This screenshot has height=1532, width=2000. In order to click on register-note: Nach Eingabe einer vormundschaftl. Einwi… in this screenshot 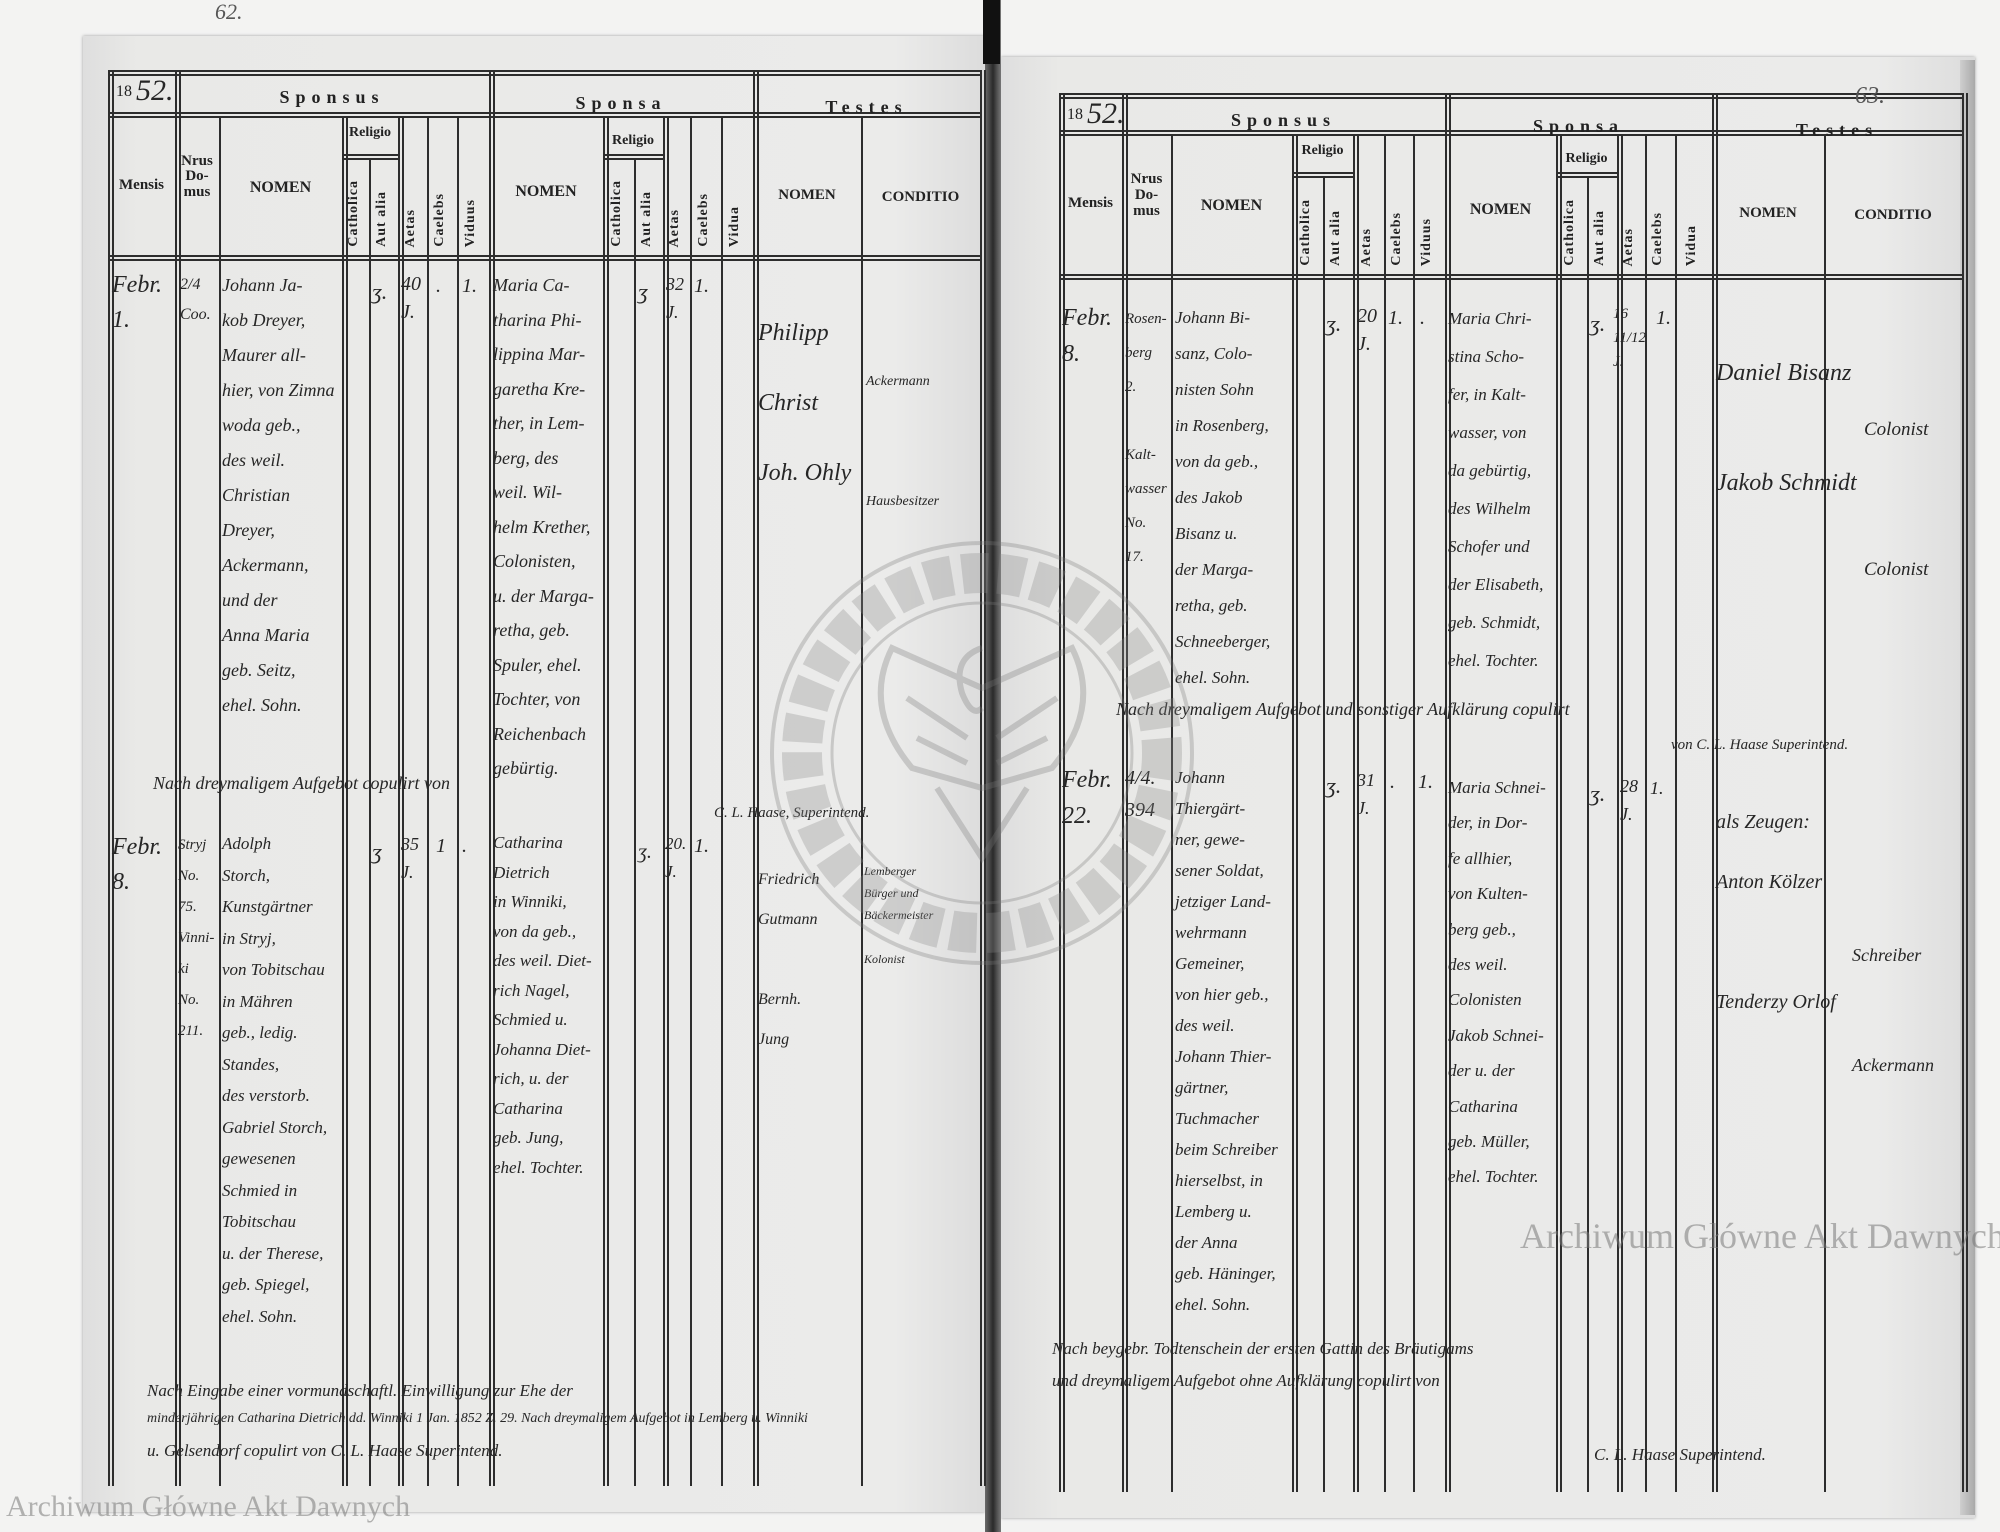, I will do `click(360, 1390)`.